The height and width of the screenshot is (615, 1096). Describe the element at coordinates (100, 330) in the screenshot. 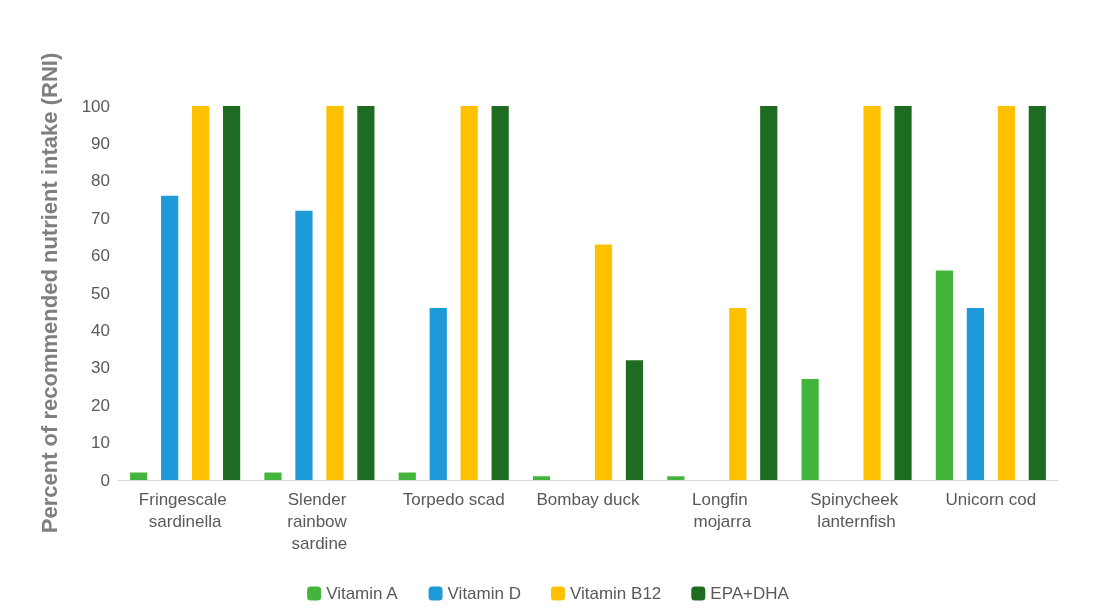

I see `y-tick-label: 40` at that location.